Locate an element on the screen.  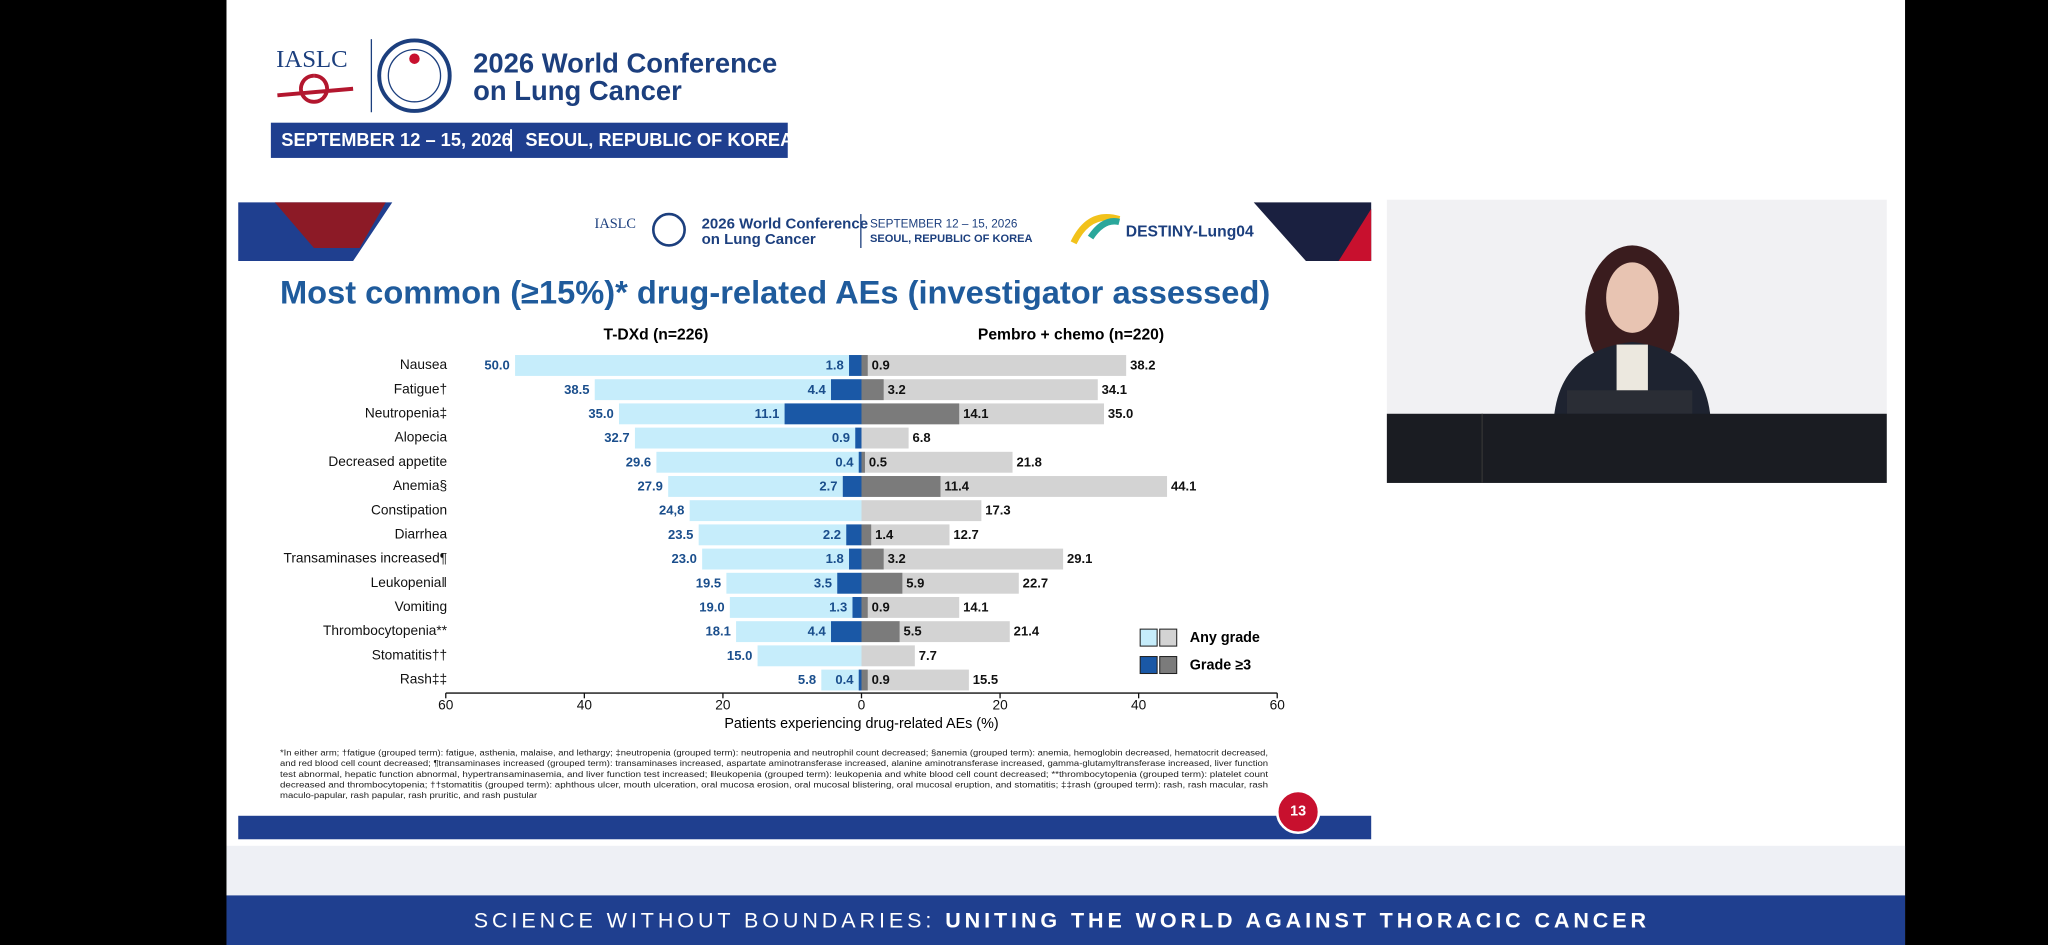
value-label: 35.0 is located at coordinates (1120, 413).